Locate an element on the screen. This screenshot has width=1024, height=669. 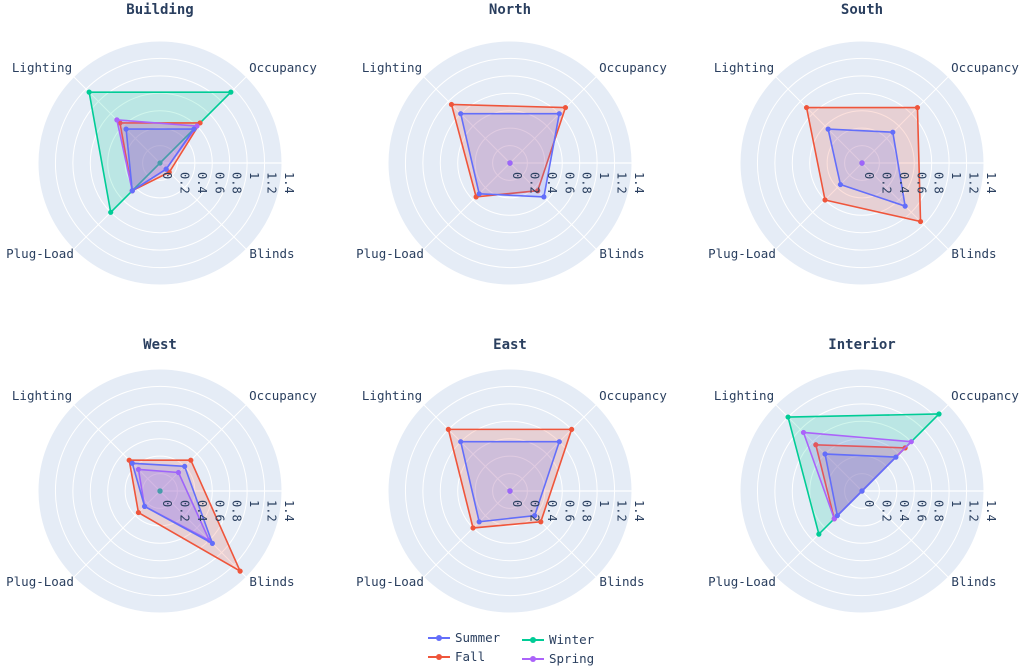
legend-label: Fall is located at coordinates (470, 656).